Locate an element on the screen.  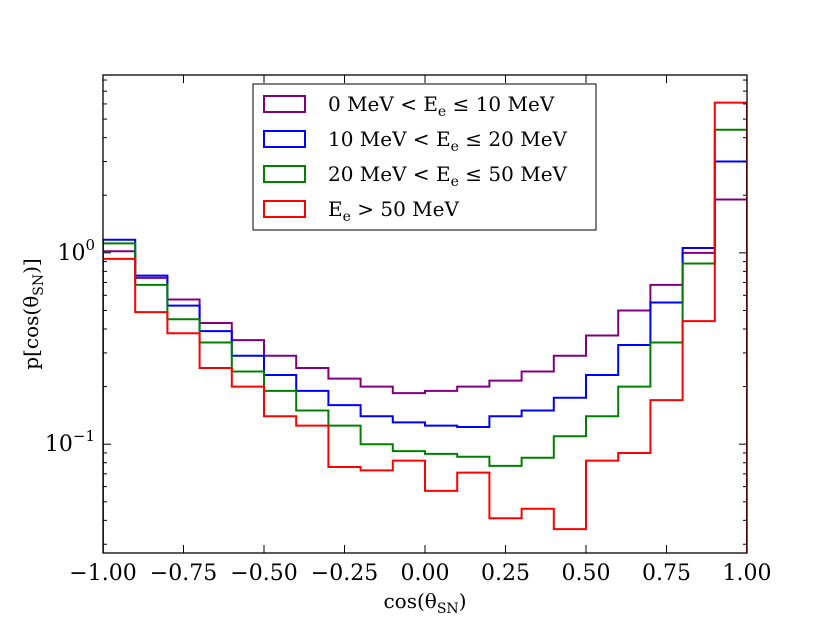
x-tick-label: 0.75 is located at coordinates (666, 573).